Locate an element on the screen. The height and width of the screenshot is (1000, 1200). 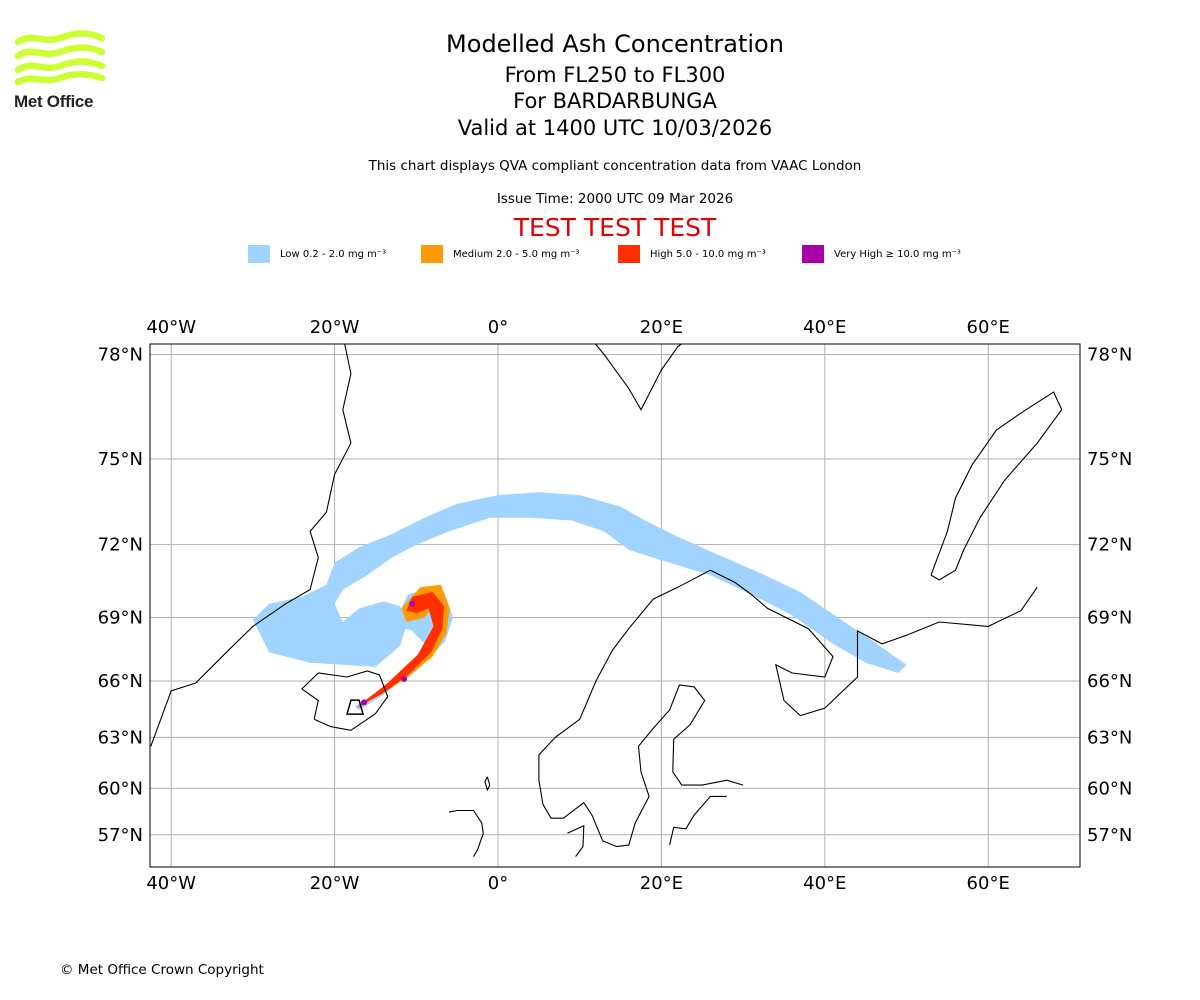
lon-tick-label-top: 40°W is located at coordinates (171, 327).